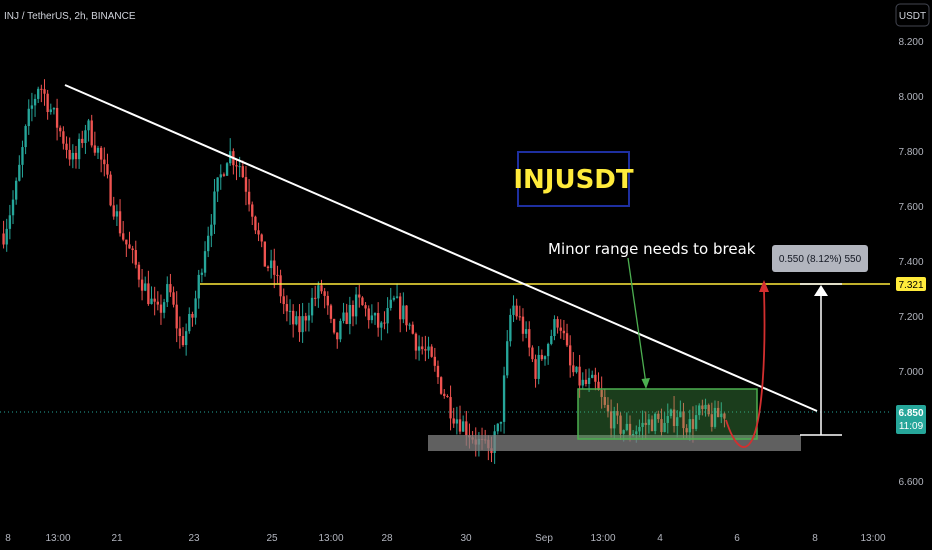 This screenshot has width=932, height=550. What do you see at coordinates (544, 538) in the screenshot?
I see `x-tick-label: Sep` at bounding box center [544, 538].